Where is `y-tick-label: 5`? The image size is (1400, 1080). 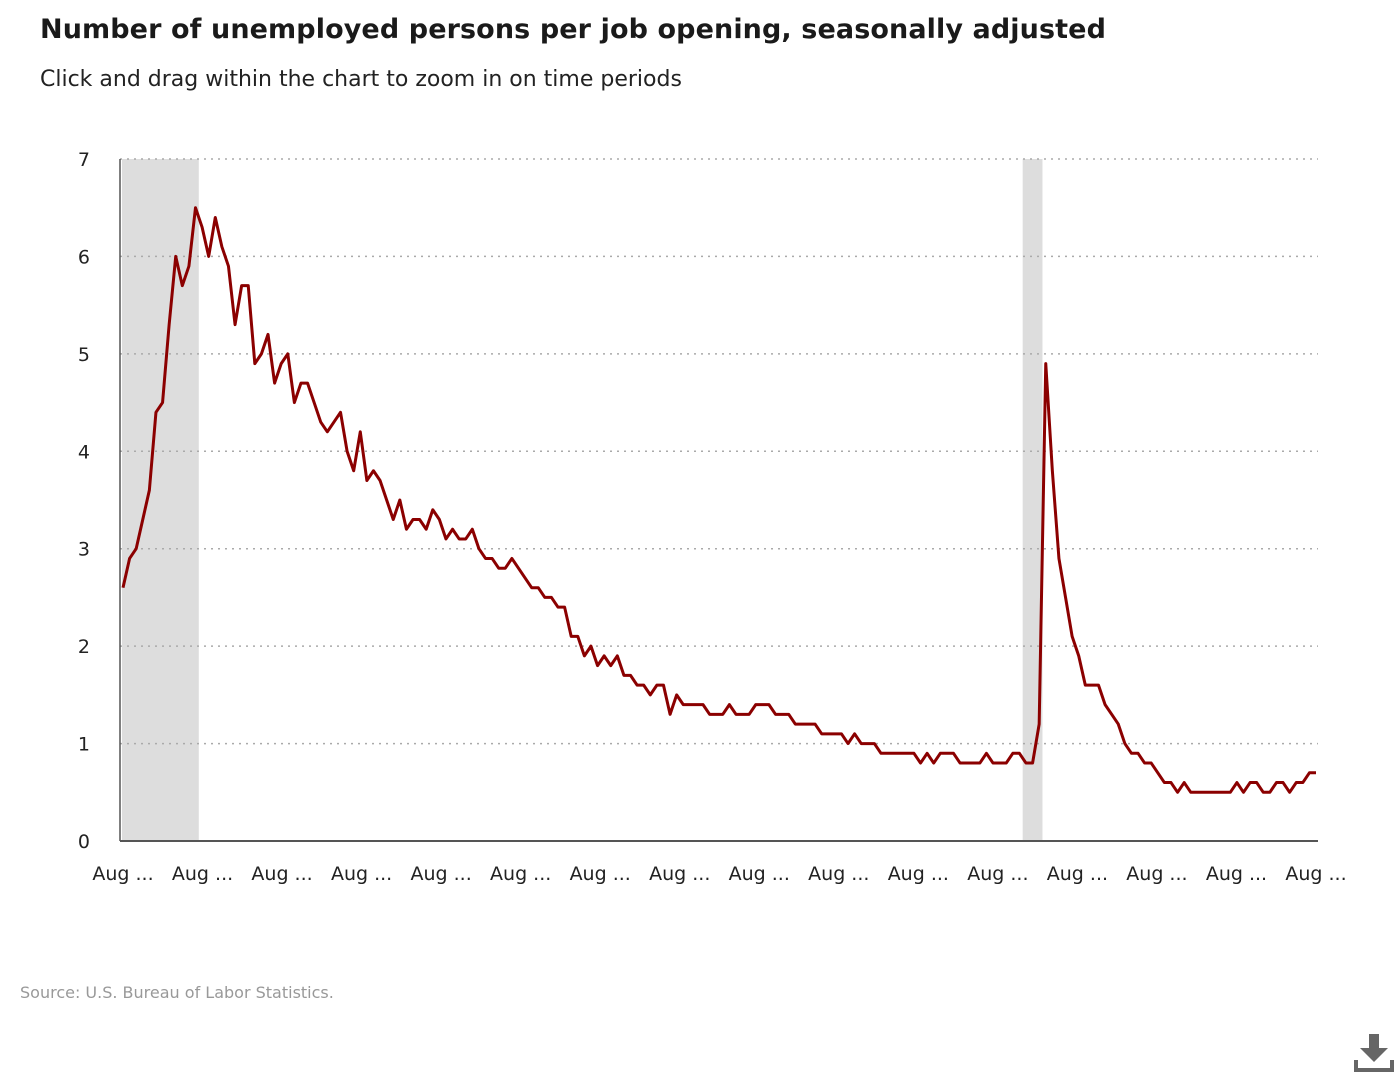
y-tick-label: 5 is located at coordinates (84, 355).